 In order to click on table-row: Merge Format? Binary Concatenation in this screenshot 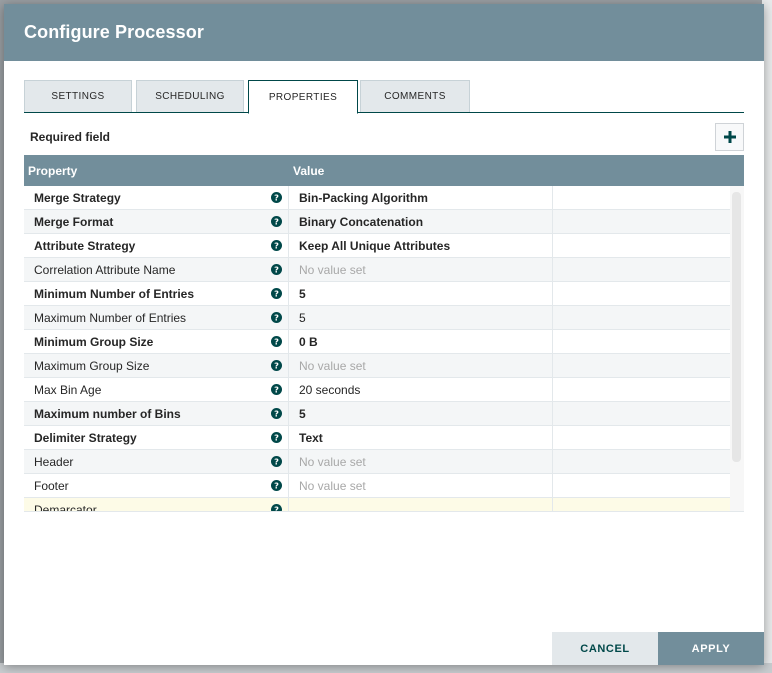, I will do `click(384, 222)`.